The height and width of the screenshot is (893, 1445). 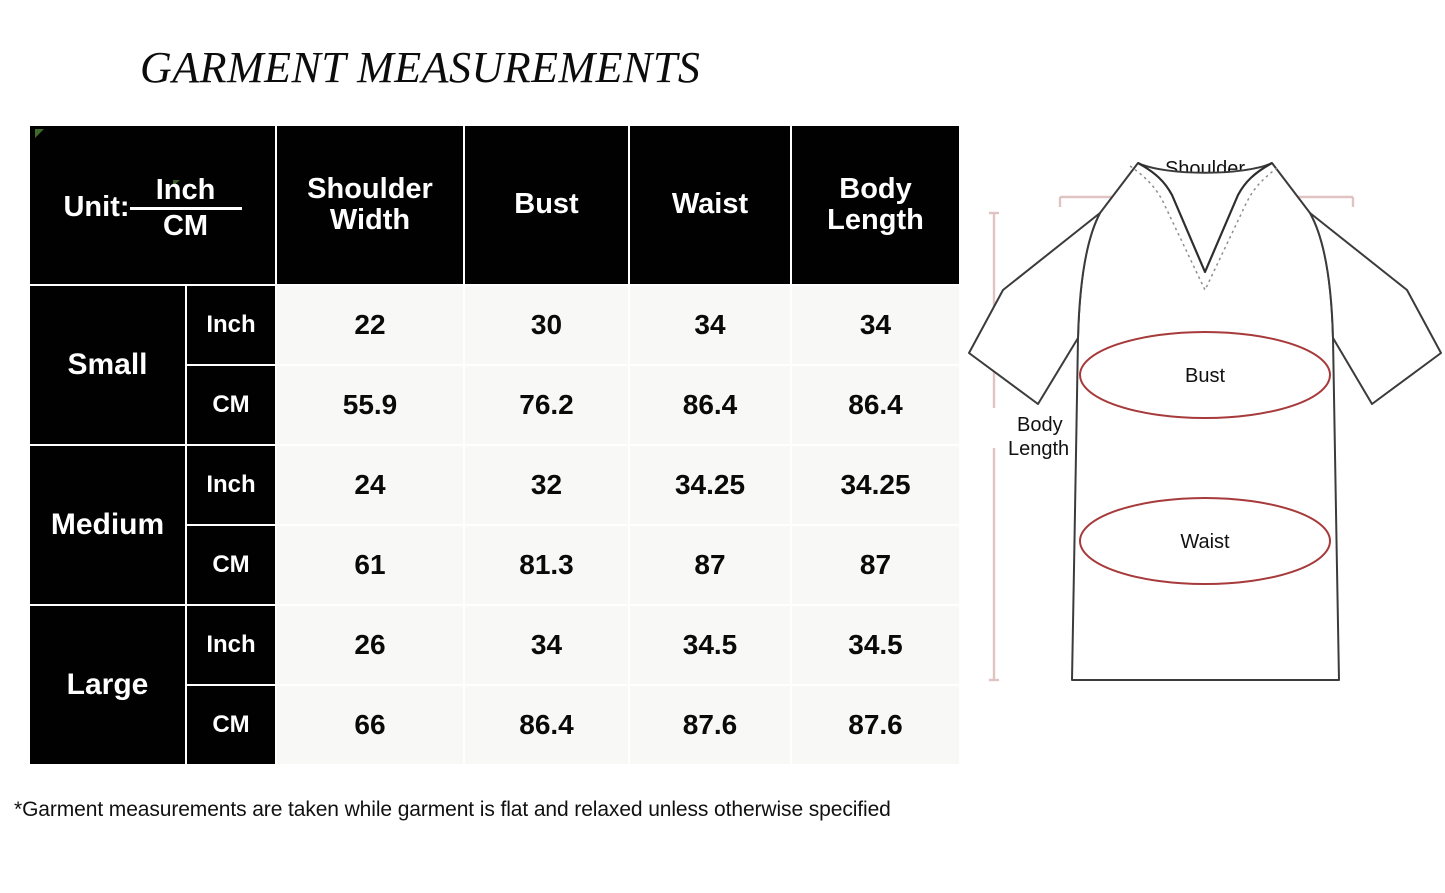 I want to click on cell-medium-inch-waist: 34.25, so click(x=710, y=485).